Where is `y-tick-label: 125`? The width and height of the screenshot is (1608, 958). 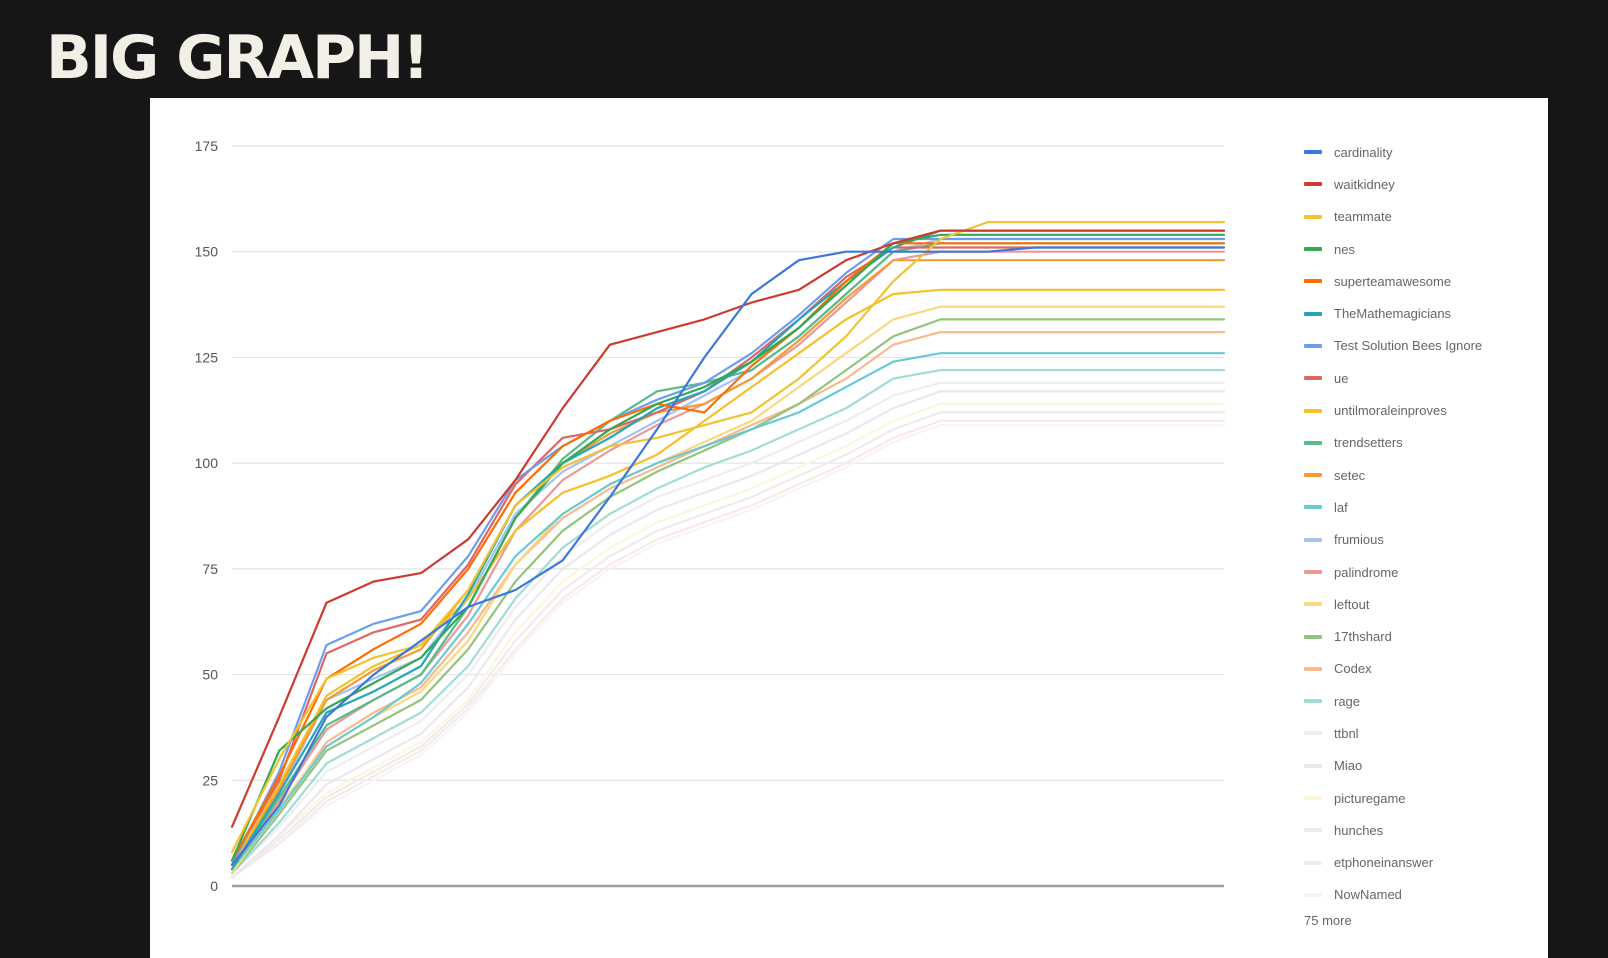 y-tick-label: 125 is located at coordinates (207, 357).